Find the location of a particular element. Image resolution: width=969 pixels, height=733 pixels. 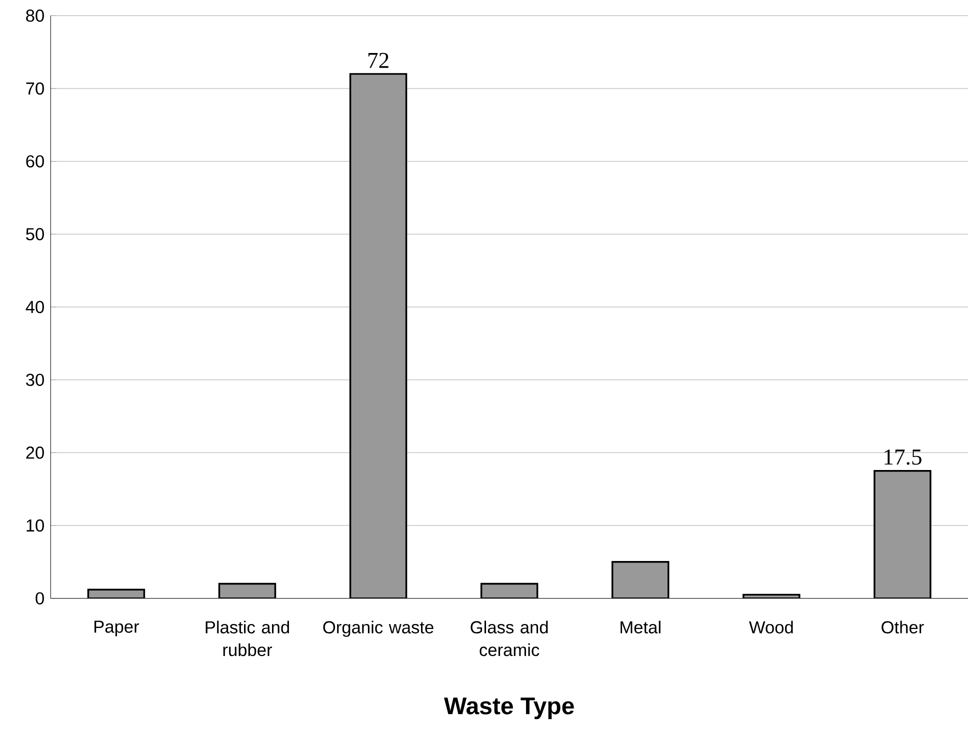

x-tick-label: Paper is located at coordinates (117, 628).